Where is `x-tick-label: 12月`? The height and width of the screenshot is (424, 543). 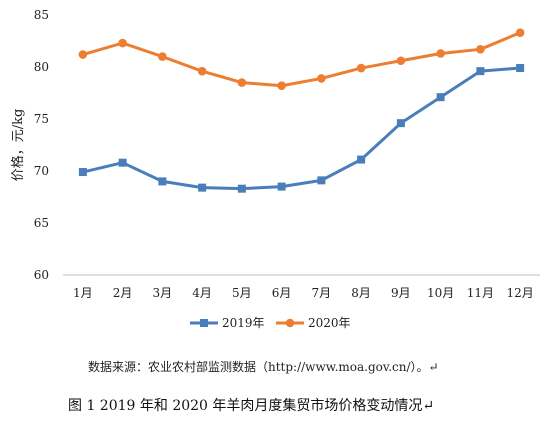
x-tick-label: 12月 is located at coordinates (519, 293).